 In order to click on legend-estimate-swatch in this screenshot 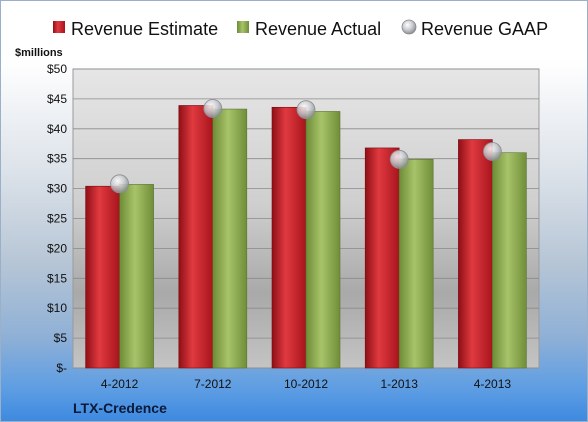, I will do `click(59, 27)`.